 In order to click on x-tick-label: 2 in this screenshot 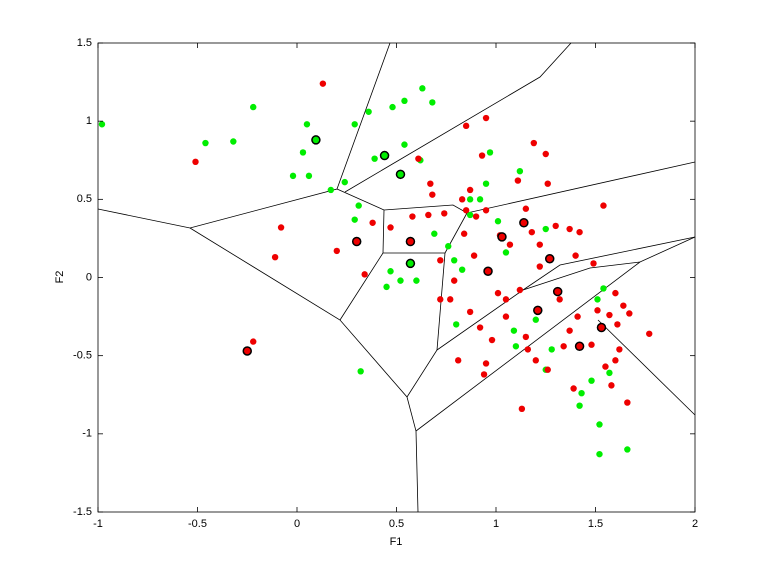, I will do `click(695, 524)`.